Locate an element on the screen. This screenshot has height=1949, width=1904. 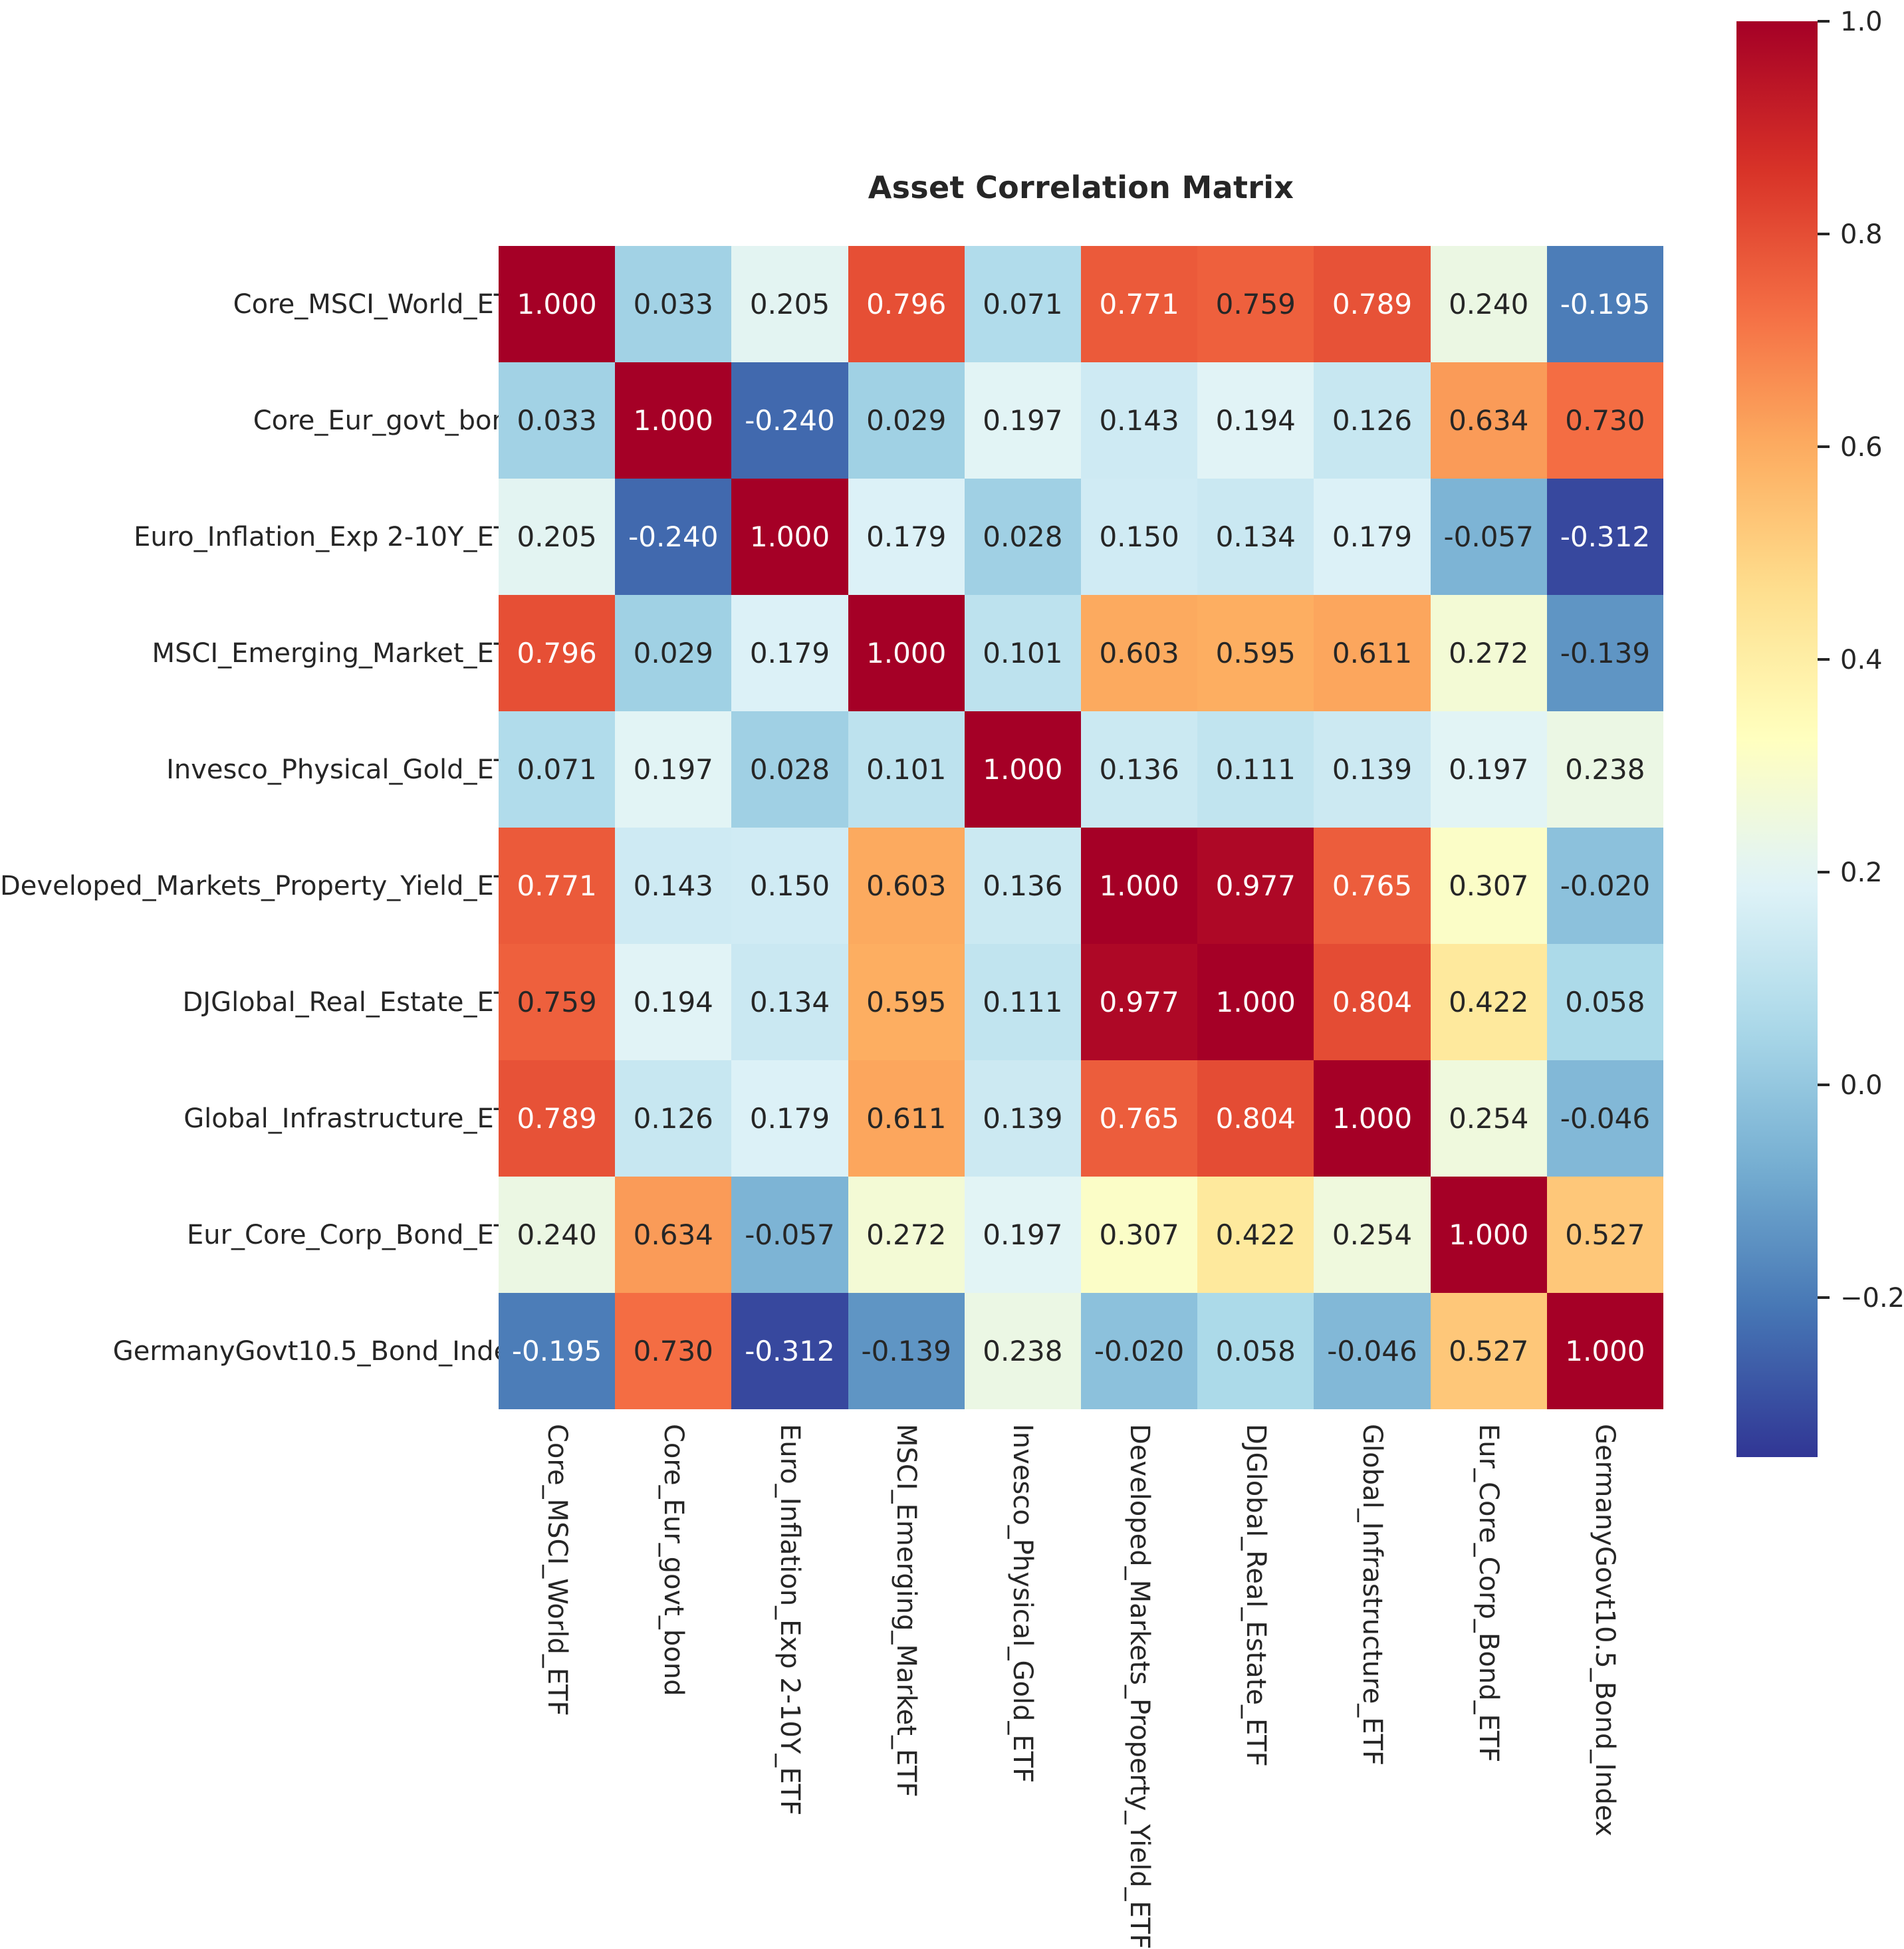
heatmap-cell: 0.765 is located at coordinates (1139, 1118).